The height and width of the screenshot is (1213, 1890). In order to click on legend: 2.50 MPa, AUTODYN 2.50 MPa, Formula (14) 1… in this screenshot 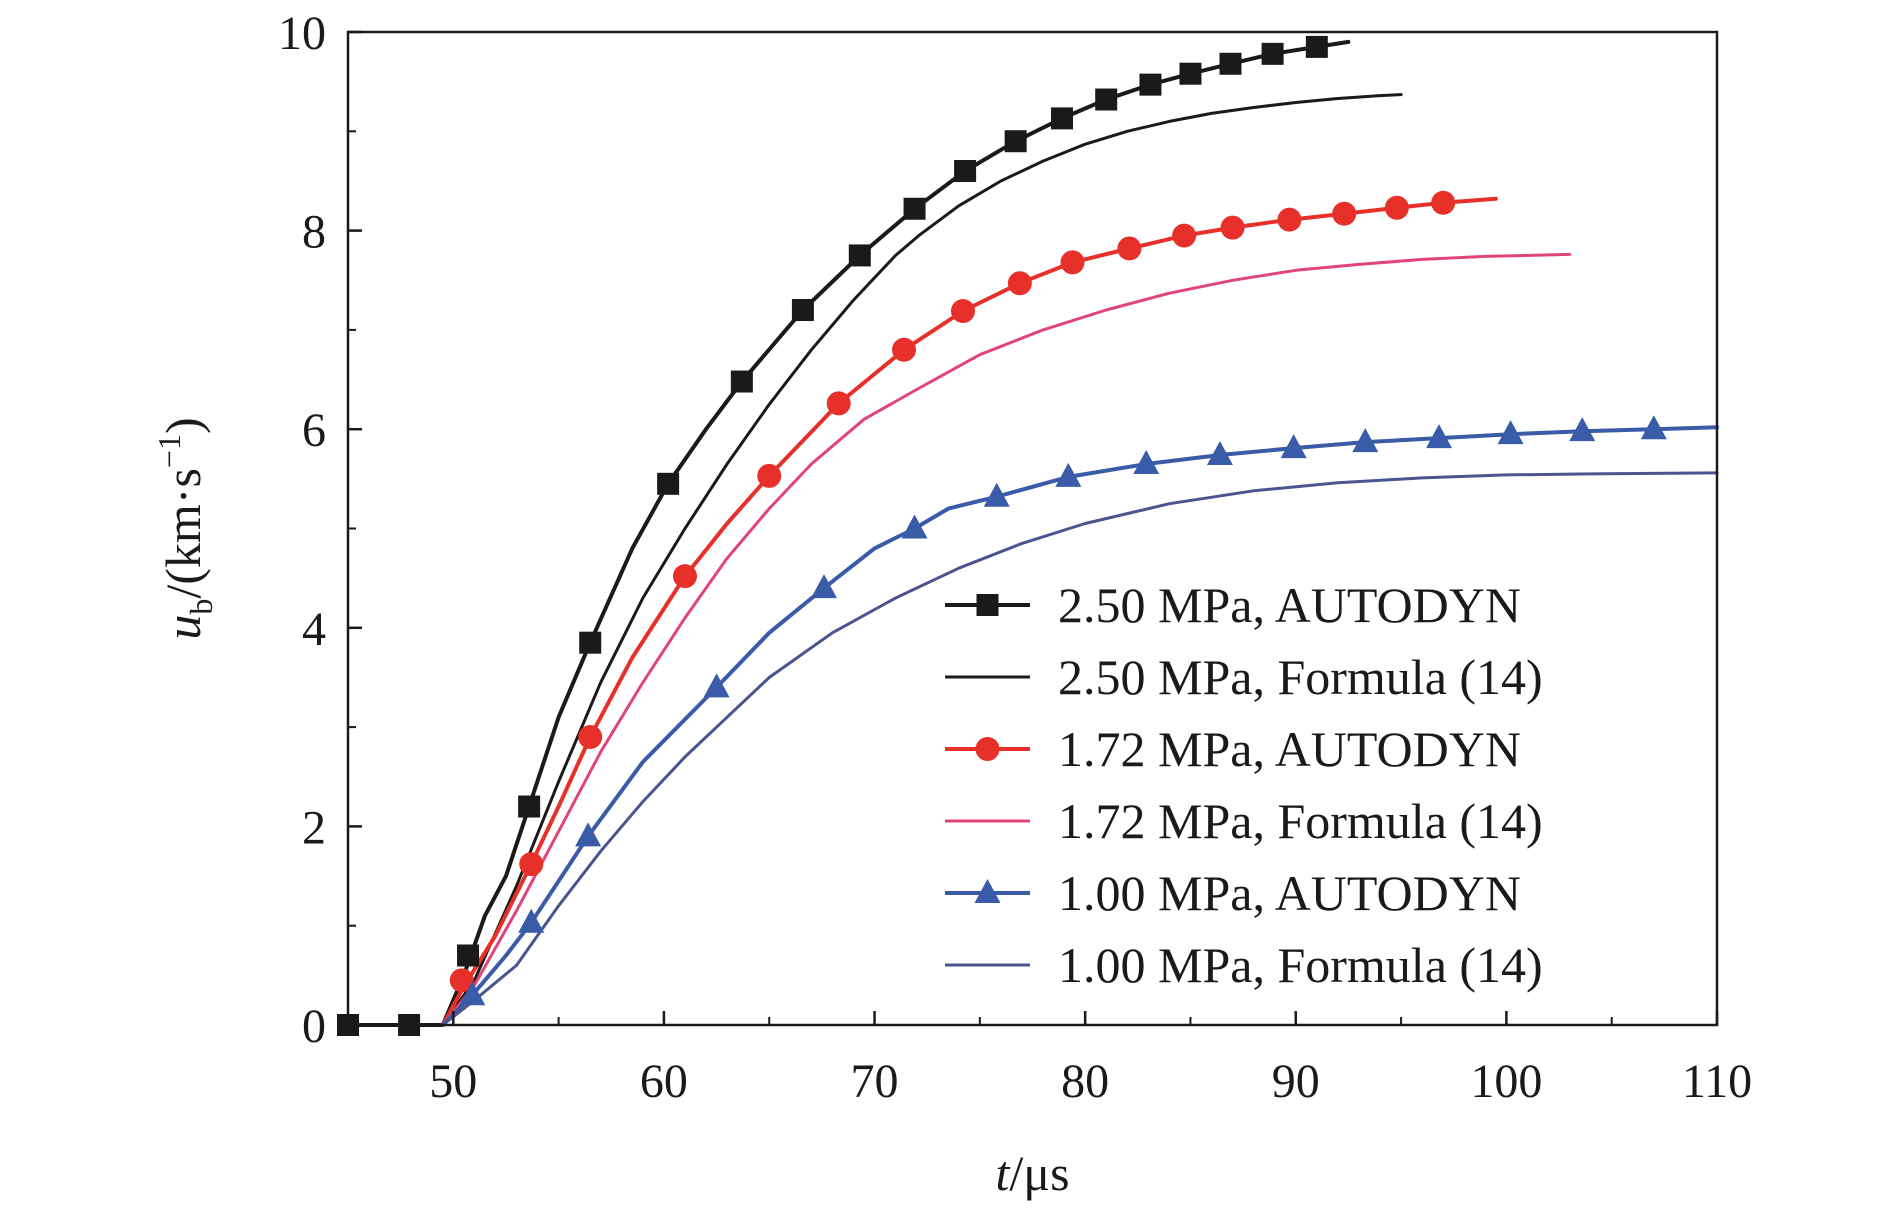, I will do `click(1244, 785)`.